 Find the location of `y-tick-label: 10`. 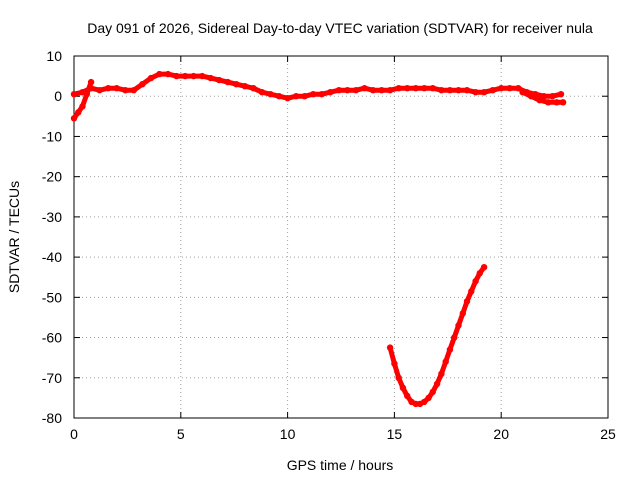

y-tick-label: 10 is located at coordinates (54, 56).